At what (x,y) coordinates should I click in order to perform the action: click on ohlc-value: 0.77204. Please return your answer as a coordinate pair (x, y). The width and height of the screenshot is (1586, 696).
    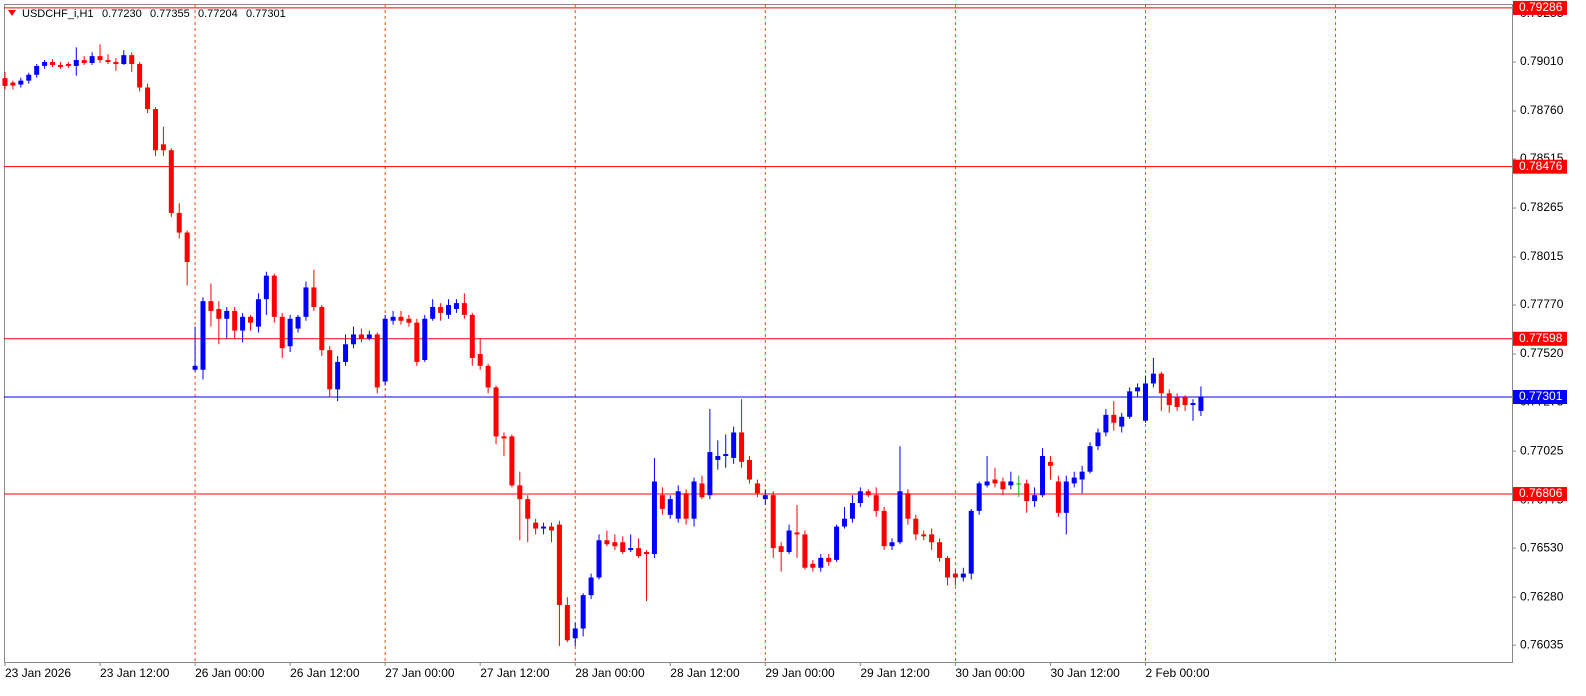
    Looking at the image, I should click on (218, 14).